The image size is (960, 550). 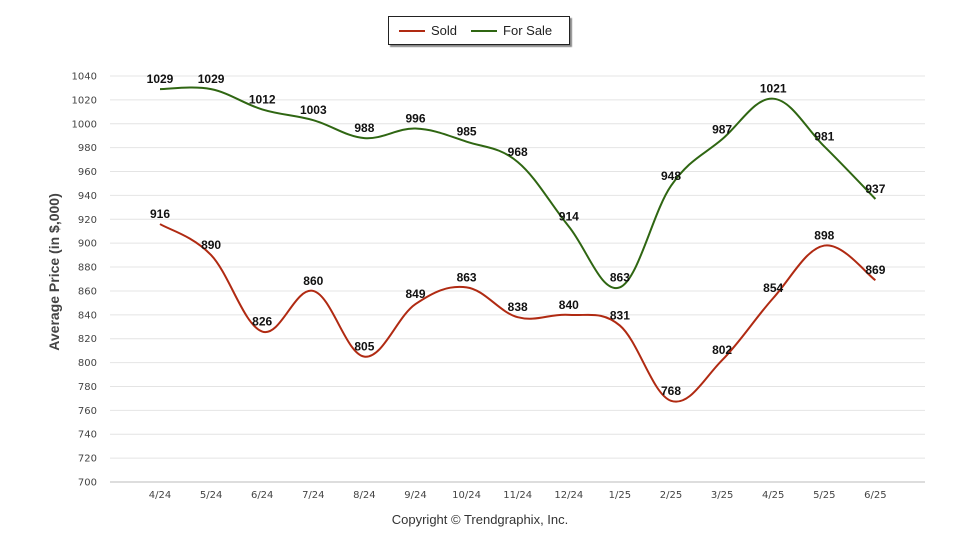 What do you see at coordinates (364, 347) in the screenshot?
I see `data-label-sold: 805` at bounding box center [364, 347].